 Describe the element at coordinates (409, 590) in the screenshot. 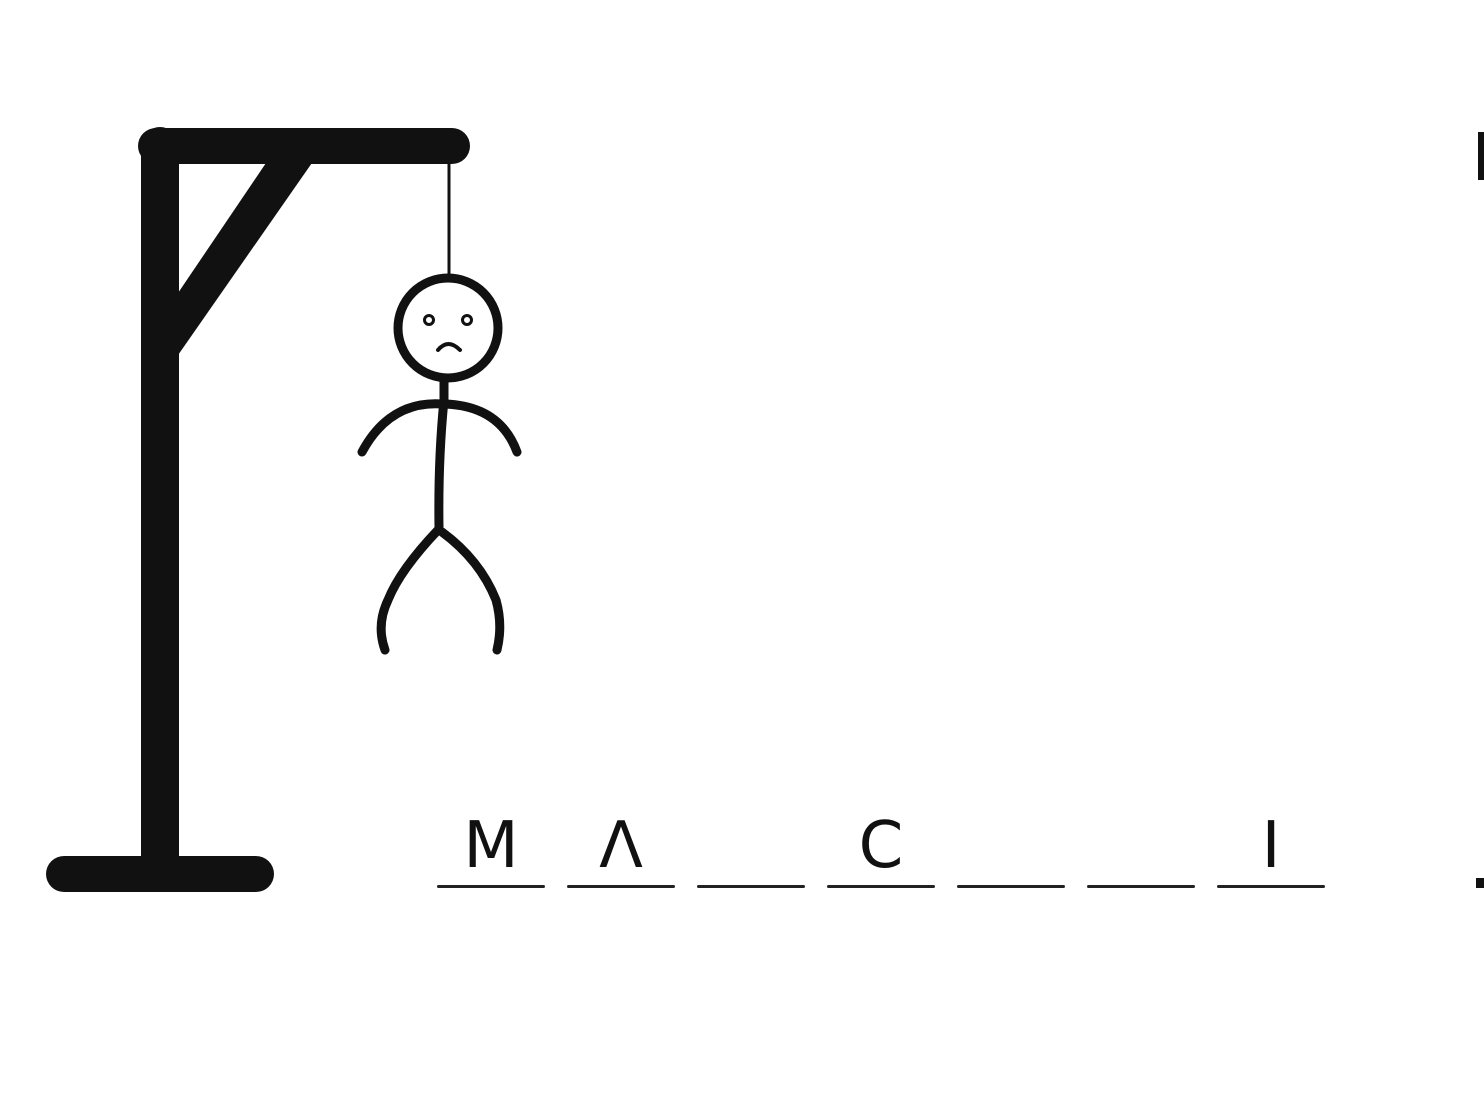

I see `figure-left-leg` at that location.